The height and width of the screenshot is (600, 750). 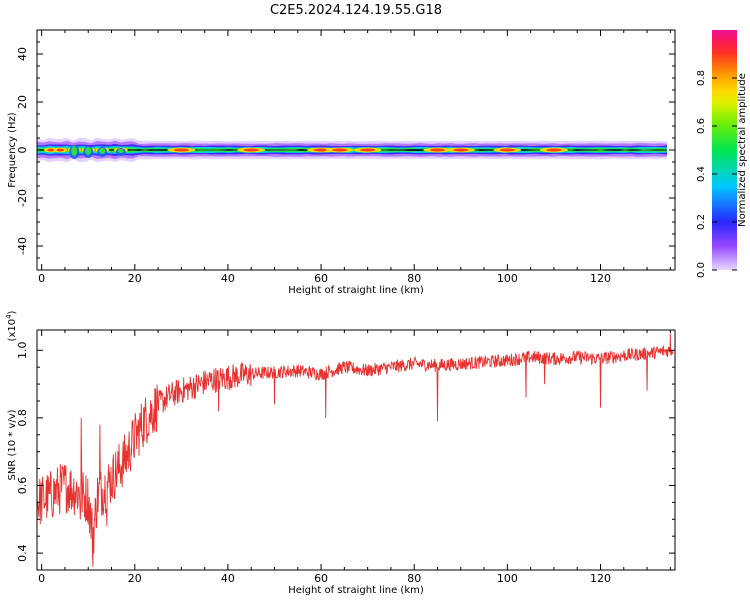 What do you see at coordinates (22, 150) in the screenshot?
I see `spectrogram-y-tick-label: 0` at bounding box center [22, 150].